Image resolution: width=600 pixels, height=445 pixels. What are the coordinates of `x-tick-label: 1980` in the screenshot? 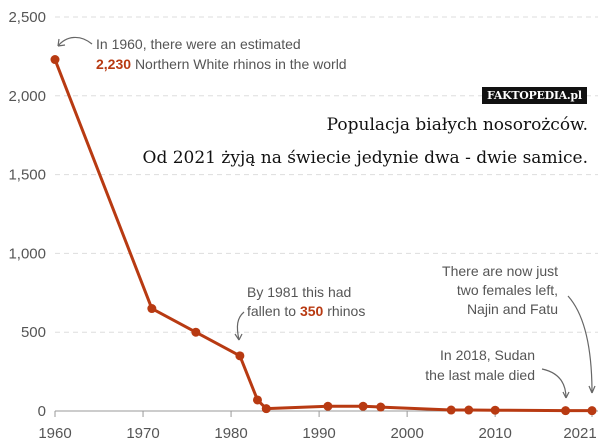 It's located at (230, 433).